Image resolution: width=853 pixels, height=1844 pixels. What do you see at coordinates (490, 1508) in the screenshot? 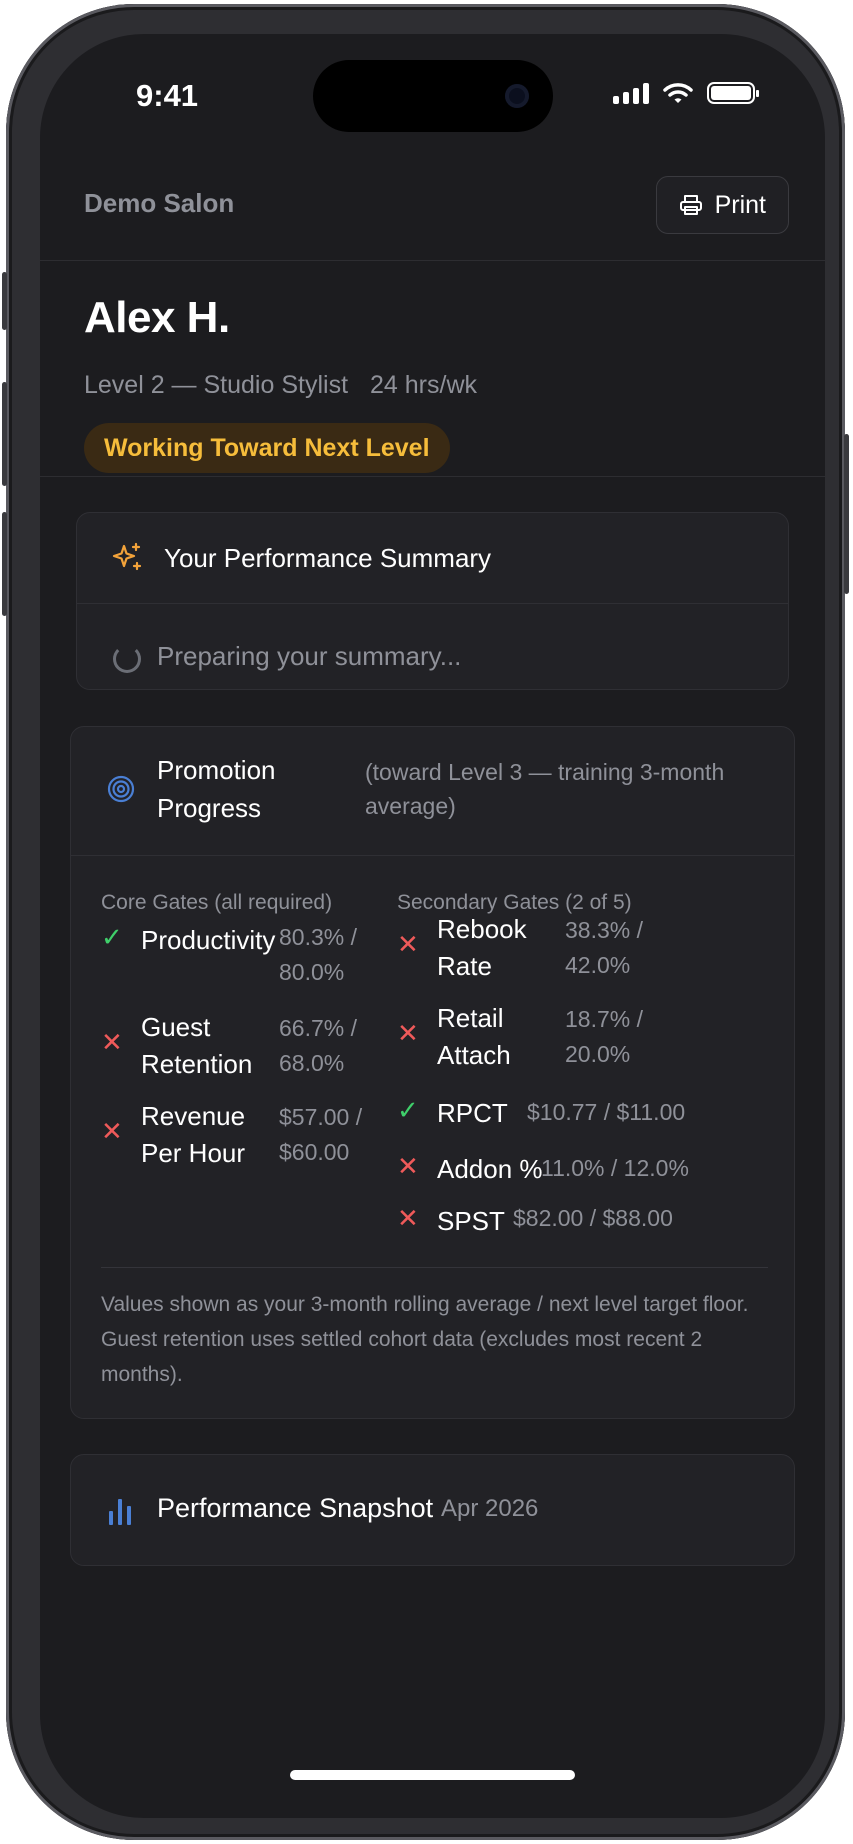
I see `snapshot-date: Apr 2026` at bounding box center [490, 1508].